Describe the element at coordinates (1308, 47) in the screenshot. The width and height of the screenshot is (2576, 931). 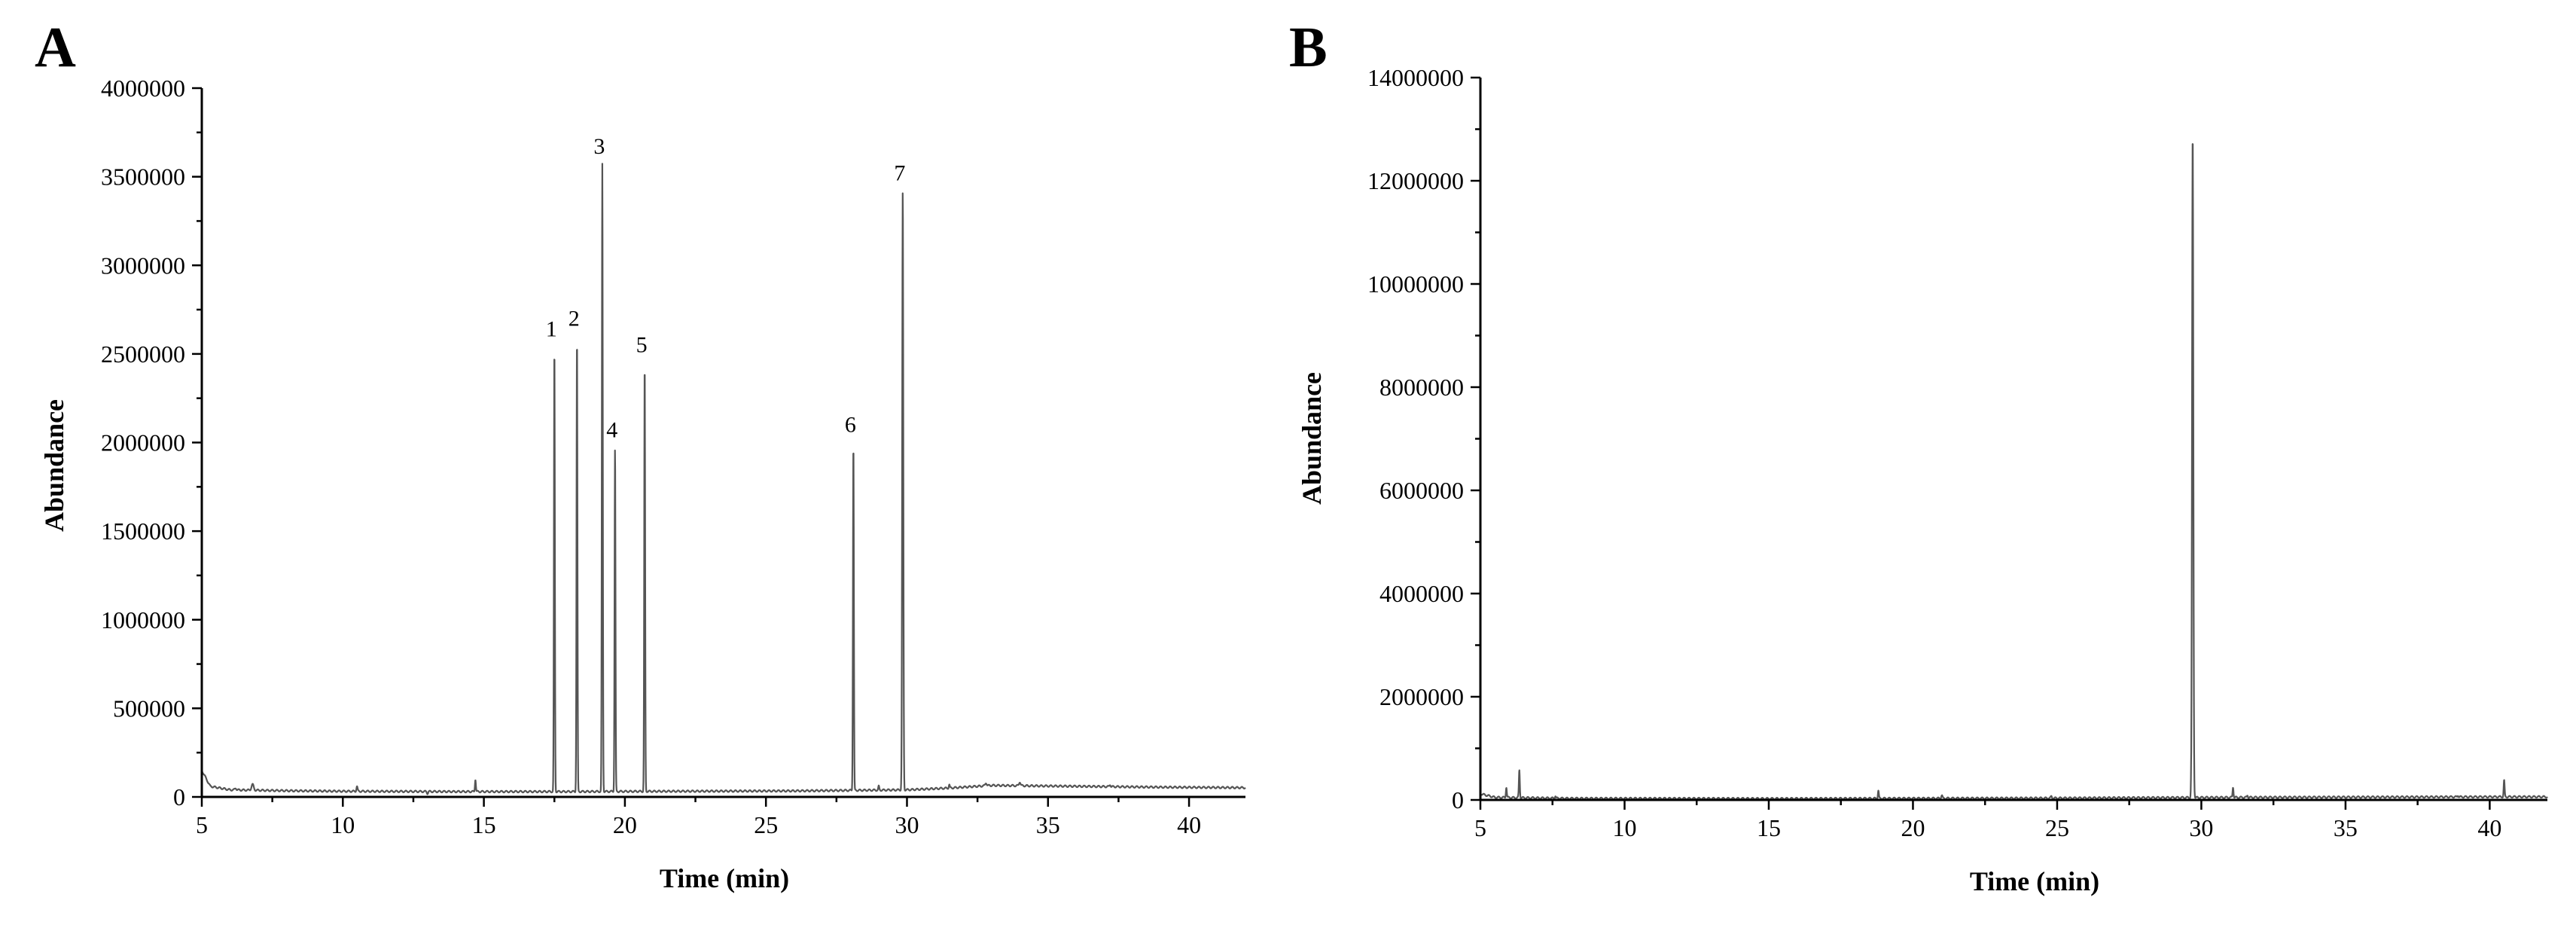
I see `panel-letter-b: B` at that location.